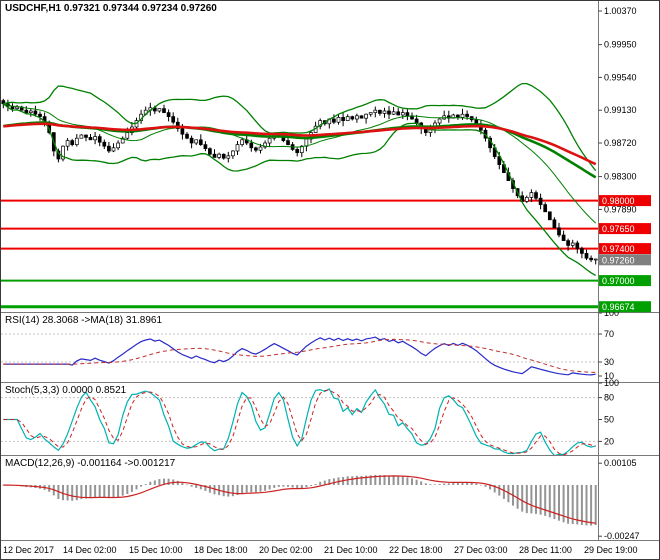 The height and width of the screenshot is (560, 660). I want to click on stoch-tick-label: 20, so click(609, 441).